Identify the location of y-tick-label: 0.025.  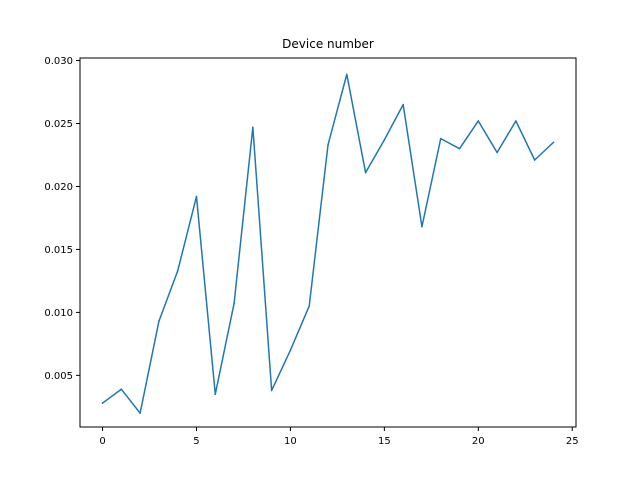
(58, 124).